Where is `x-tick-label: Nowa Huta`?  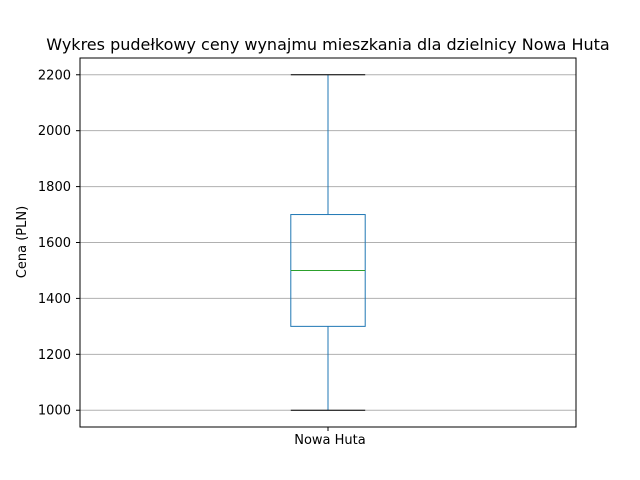 x-tick-label: Nowa Huta is located at coordinates (330, 440).